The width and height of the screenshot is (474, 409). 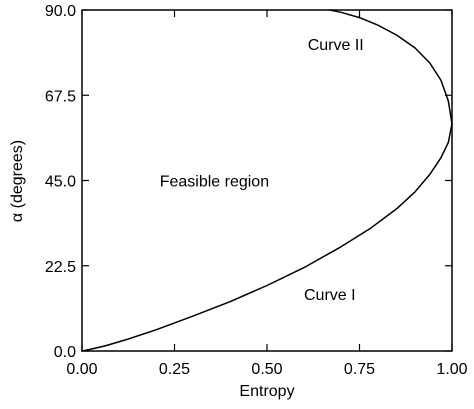 I want to click on y-tick-label: 22.5, so click(x=60, y=267).